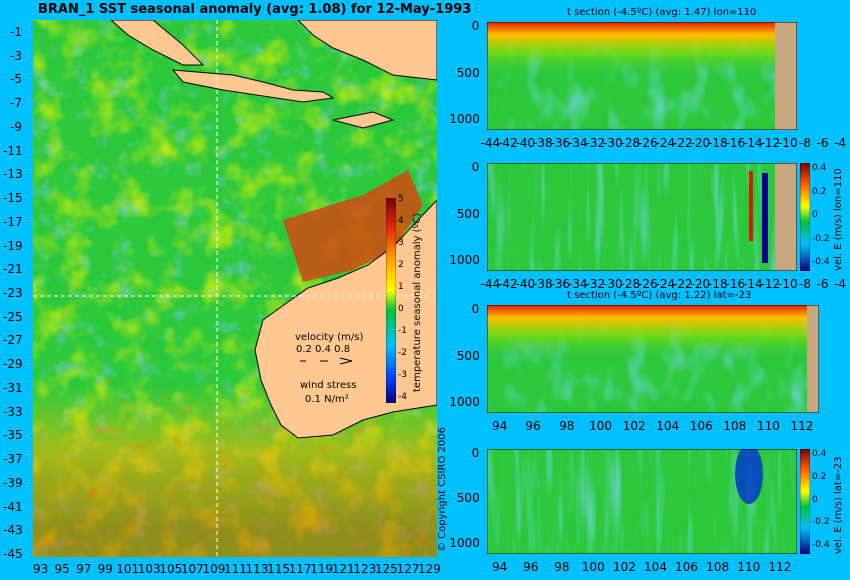  Describe the element at coordinates (401, 265) in the screenshot. I see `sst-colorbar-tick: 2` at that location.